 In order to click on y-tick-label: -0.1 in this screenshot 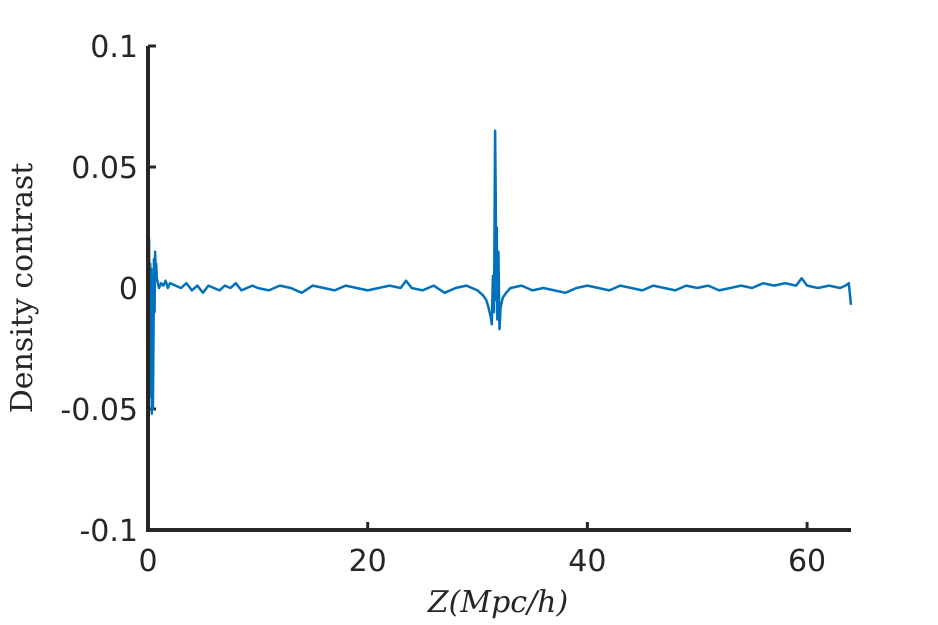, I will do `click(108, 531)`.